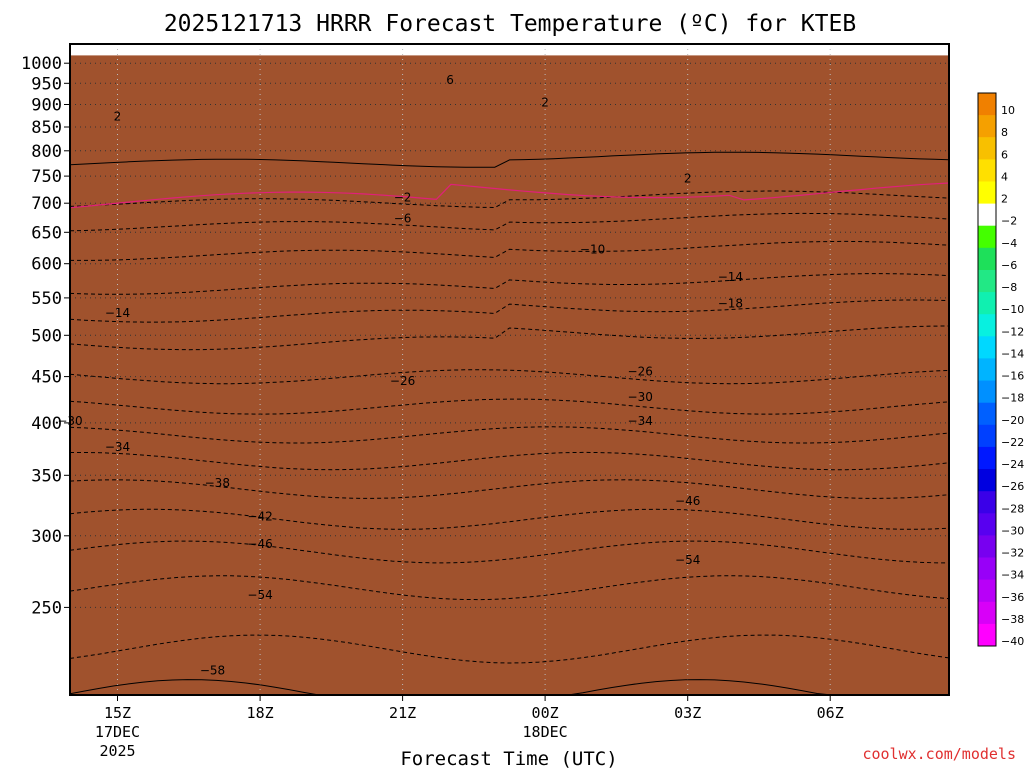  Describe the element at coordinates (1012, 376) in the screenshot. I see `colorbar-label: −16` at that location.